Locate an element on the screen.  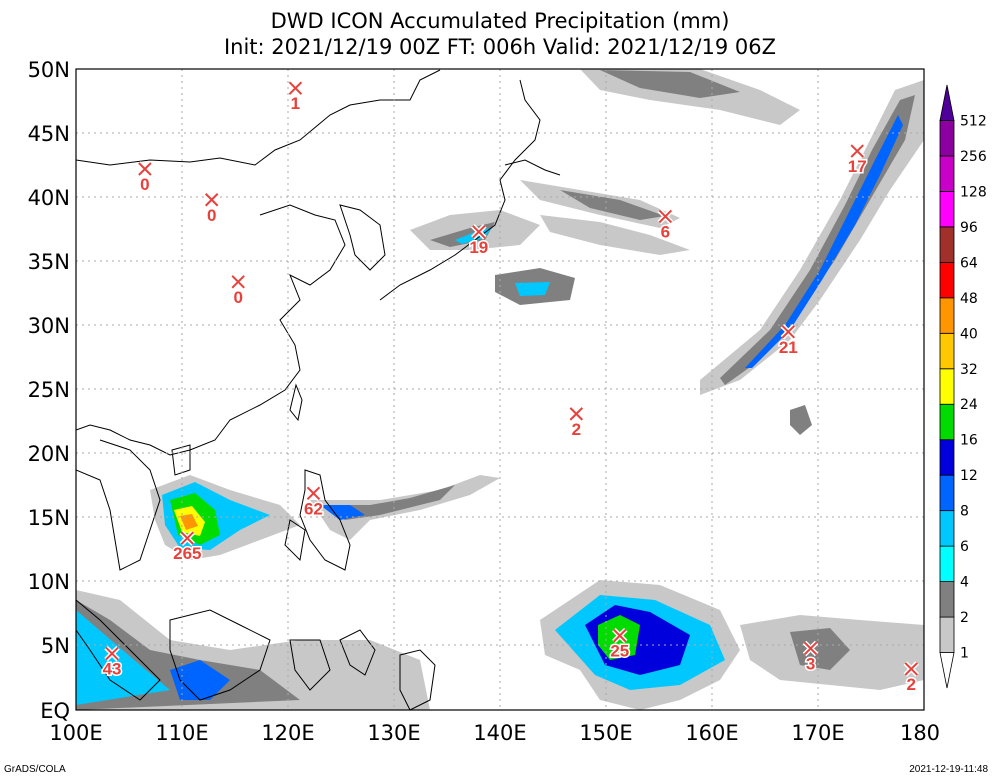
station-marker: 62 is located at coordinates (313, 502).